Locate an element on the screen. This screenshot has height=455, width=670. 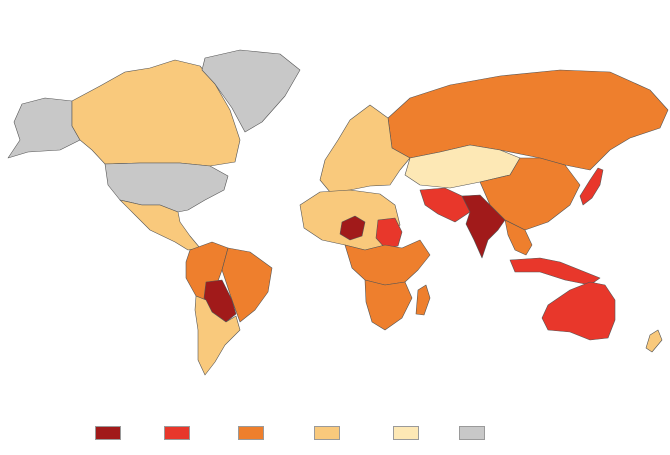
central-africa-region is located at coordinates (387, 262).